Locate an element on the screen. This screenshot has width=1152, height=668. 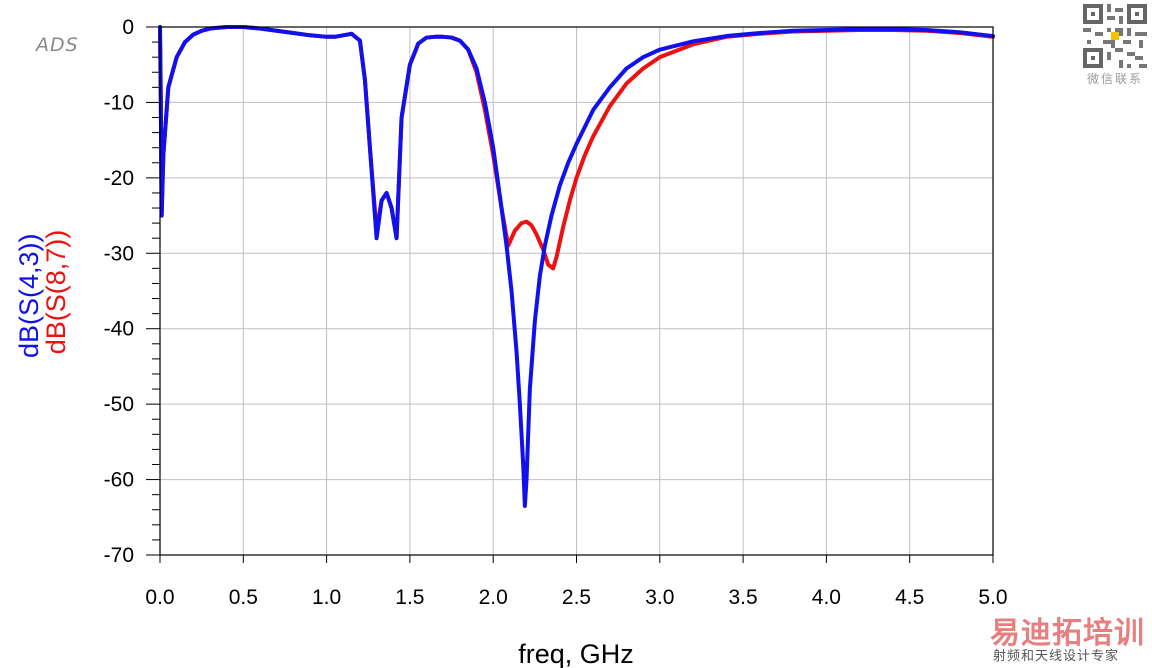
x-tick-label: 0.0 is located at coordinates (159, 597).